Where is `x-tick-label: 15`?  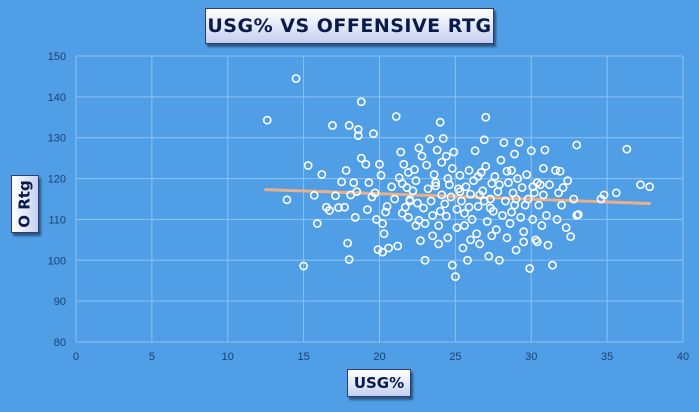 x-tick-label: 15 is located at coordinates (304, 357).